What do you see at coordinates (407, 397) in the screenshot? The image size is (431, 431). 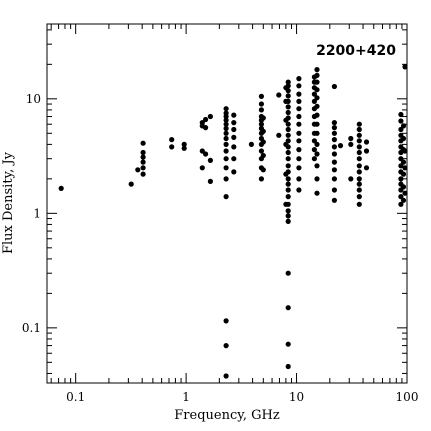 I see `x-tick-label: 100` at bounding box center [407, 397].